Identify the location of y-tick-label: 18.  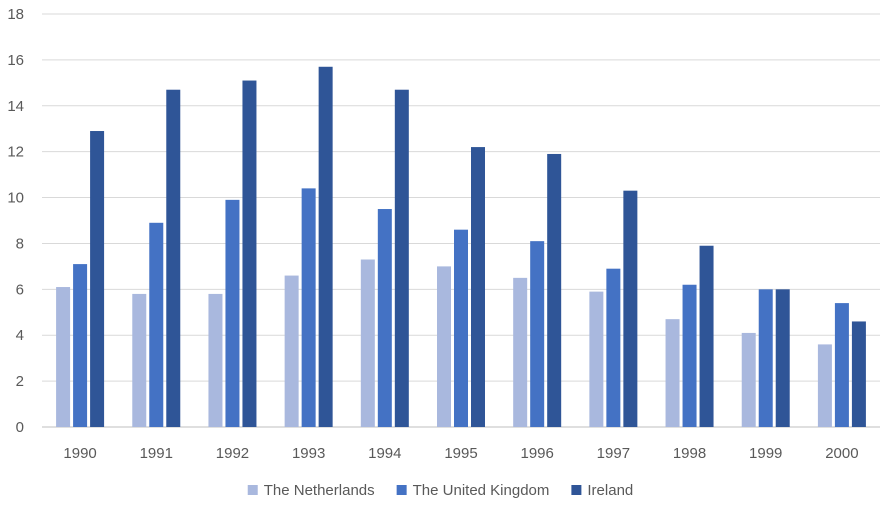
(15, 14).